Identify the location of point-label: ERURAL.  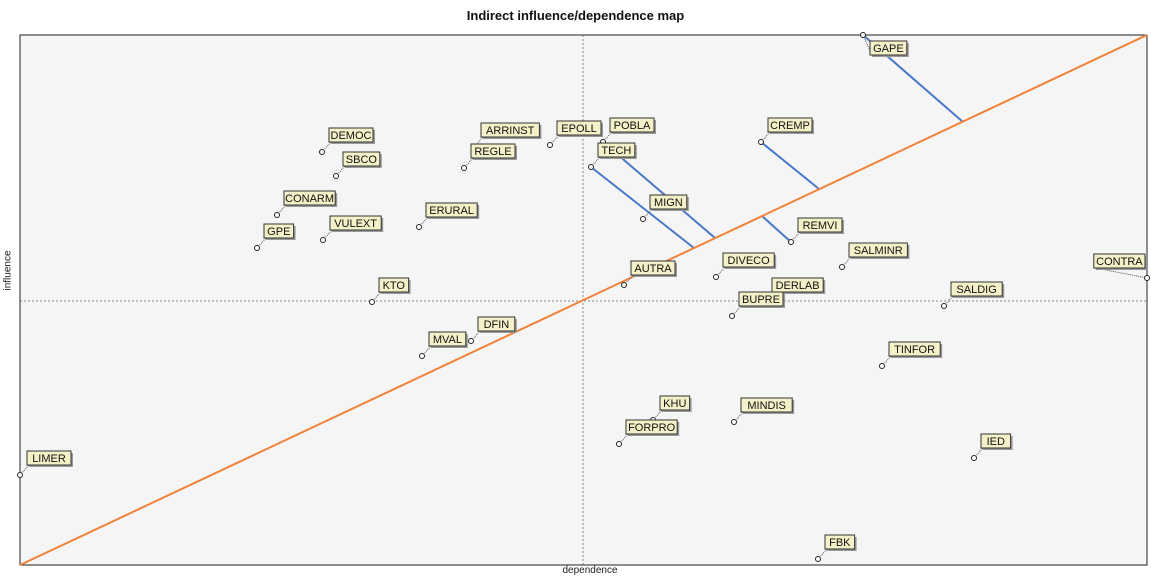
(451, 211).